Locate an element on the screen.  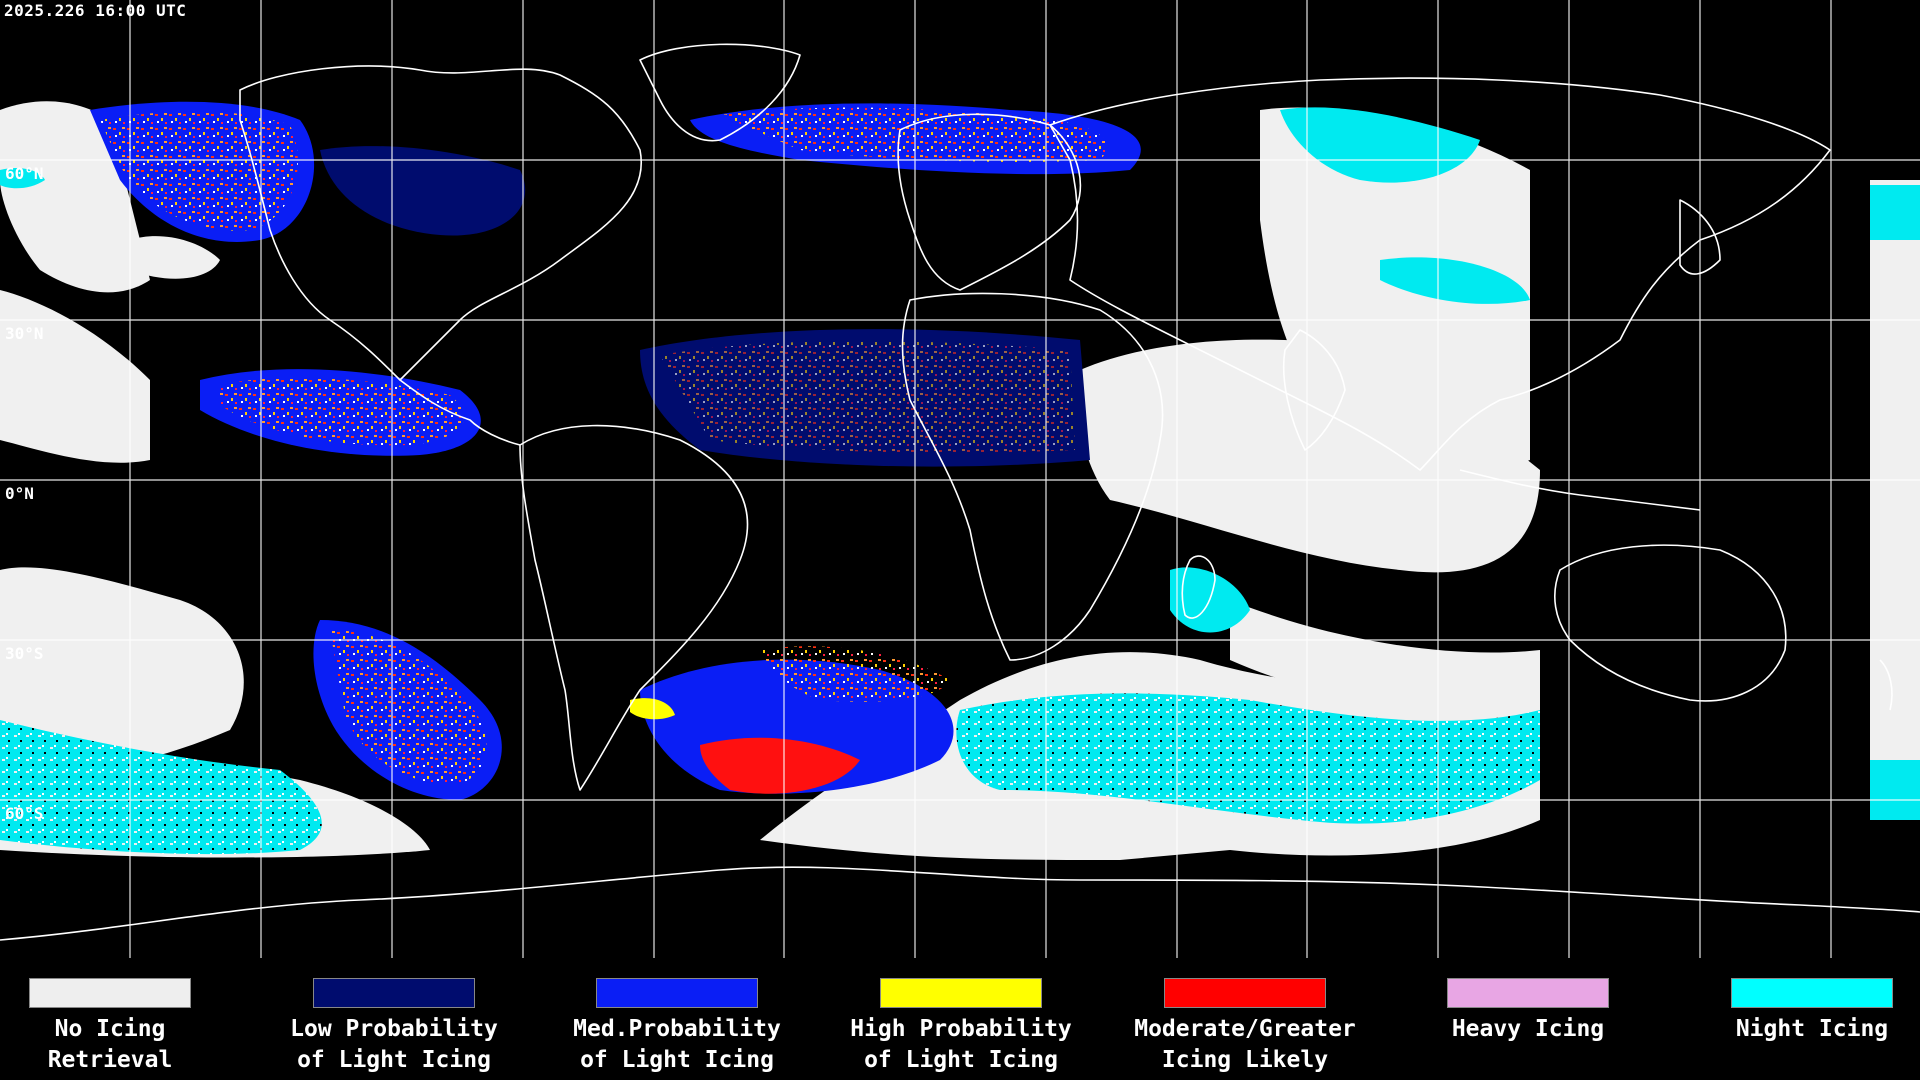
legend-label-heavy-icing: Heavy Icing is located at coordinates (1528, 1029).